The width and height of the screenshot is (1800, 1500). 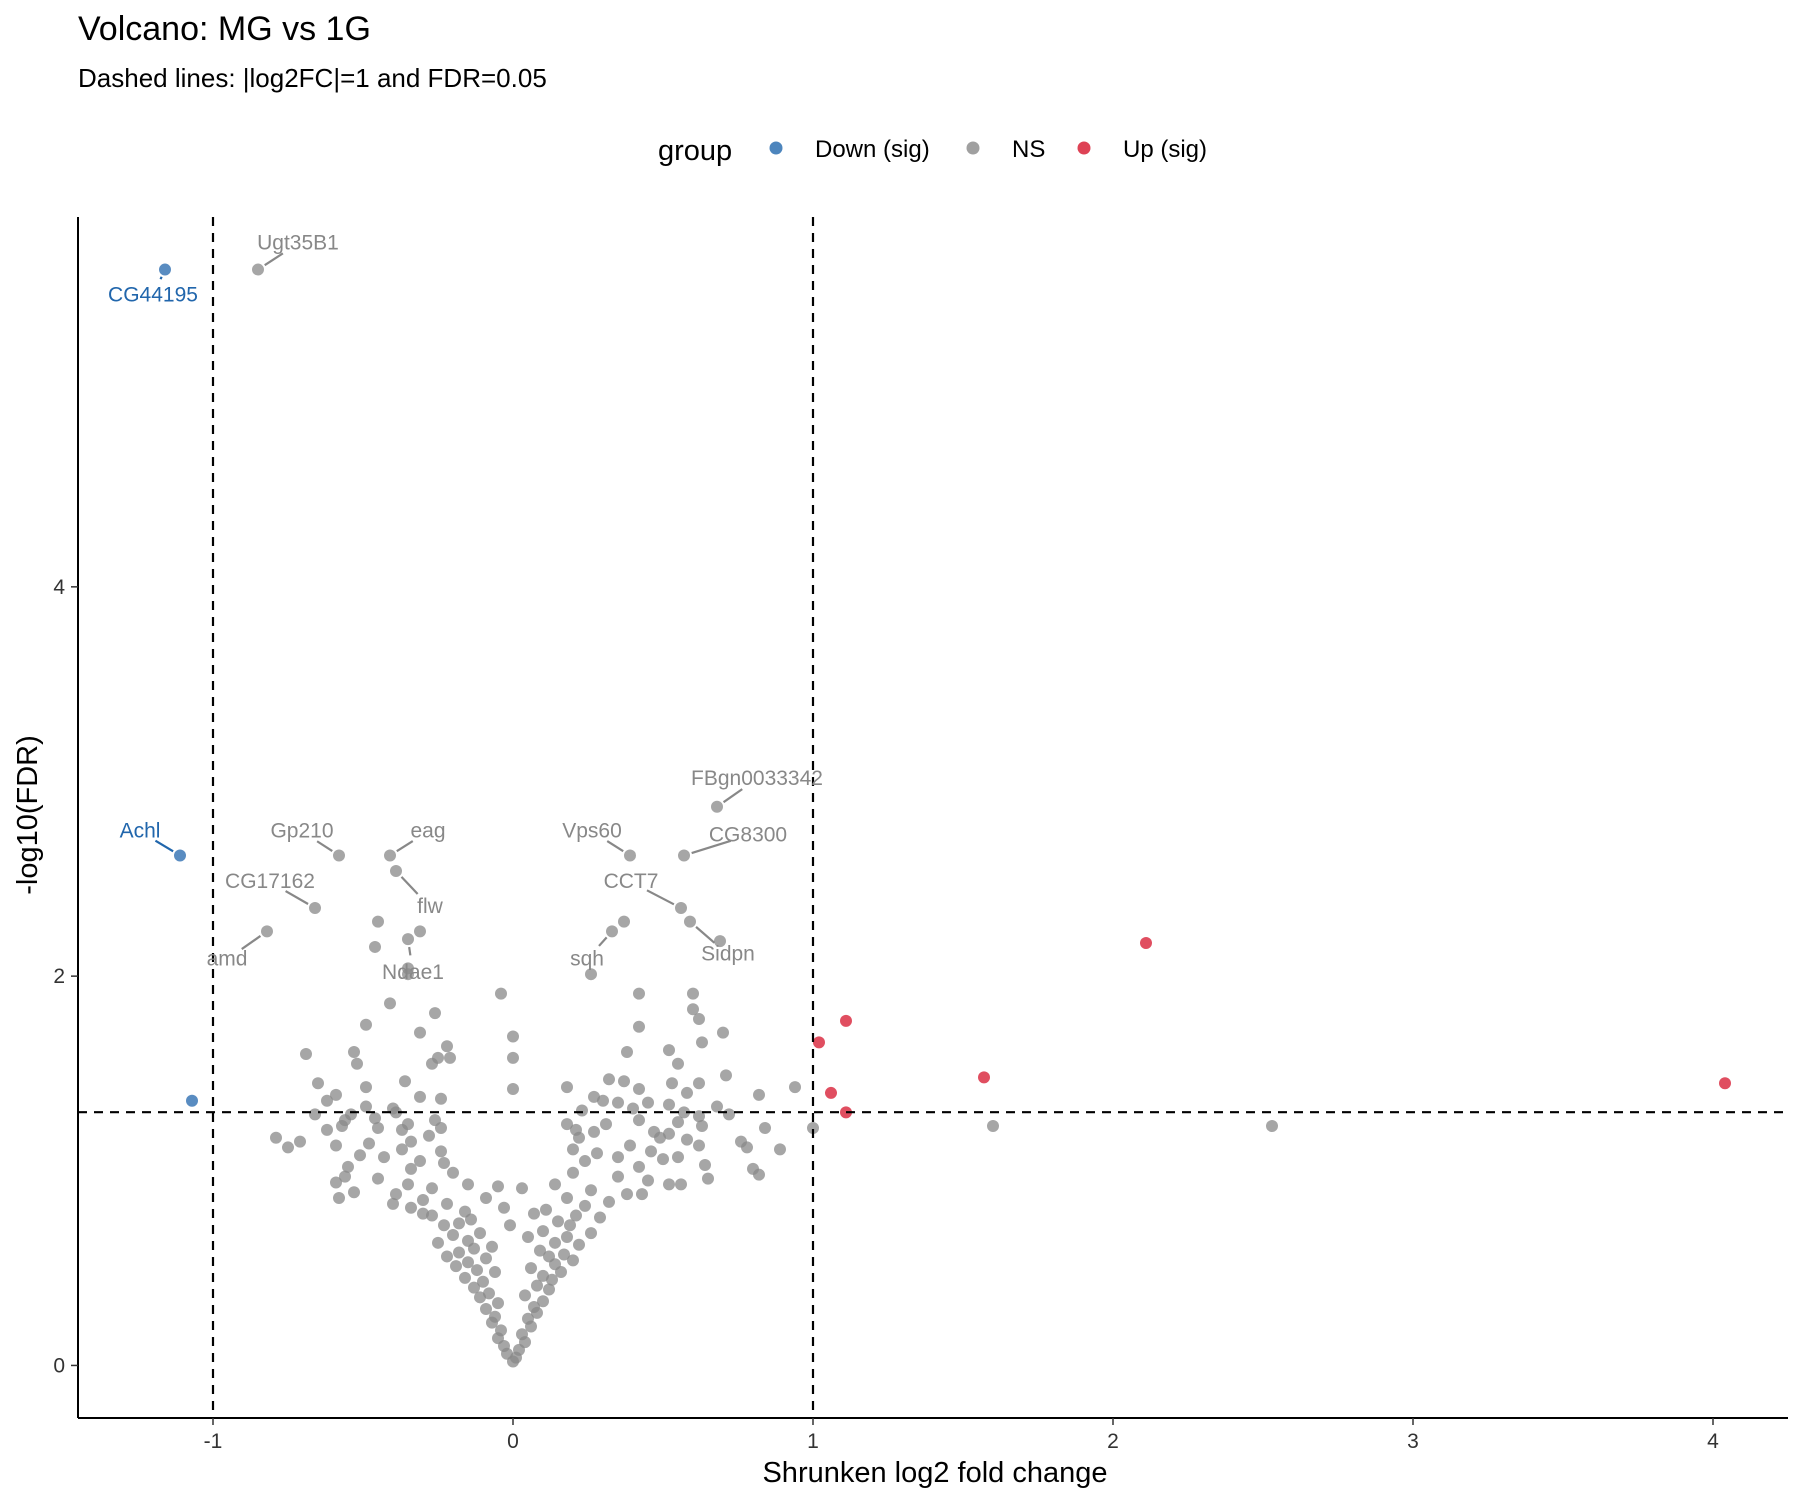 What do you see at coordinates (592, 830) in the screenshot?
I see `gene-label: Vps60` at bounding box center [592, 830].